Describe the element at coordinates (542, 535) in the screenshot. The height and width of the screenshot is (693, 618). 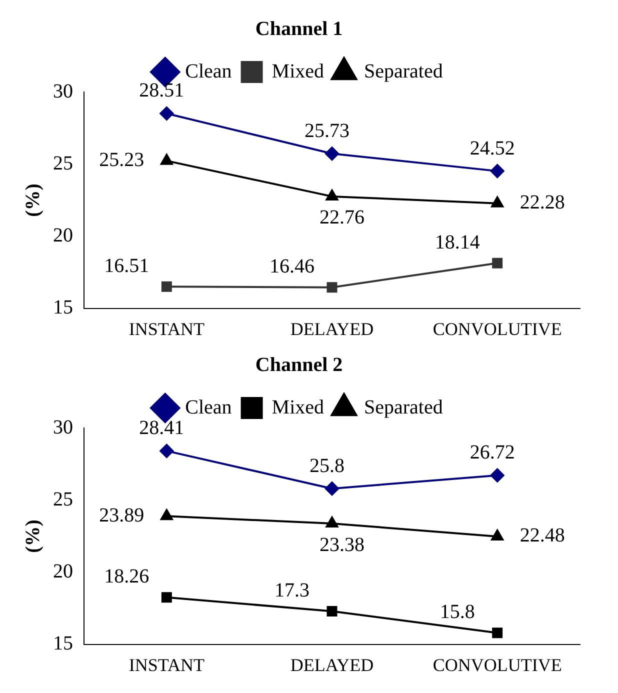
I see `data-label: 22.48` at that location.